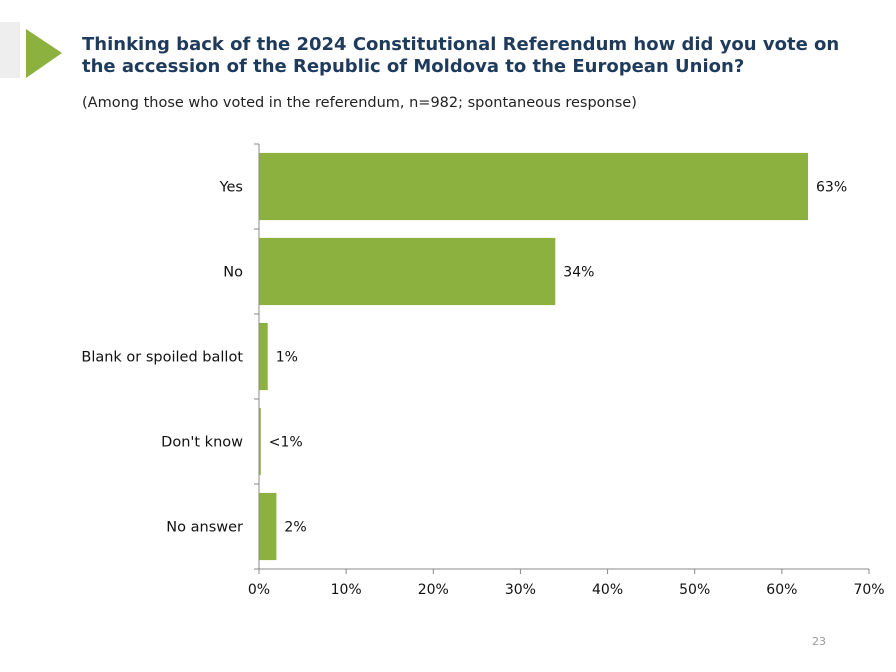 This screenshot has width=896, height=672. I want to click on category-label: Blank or spoiled ballot, so click(162, 358).